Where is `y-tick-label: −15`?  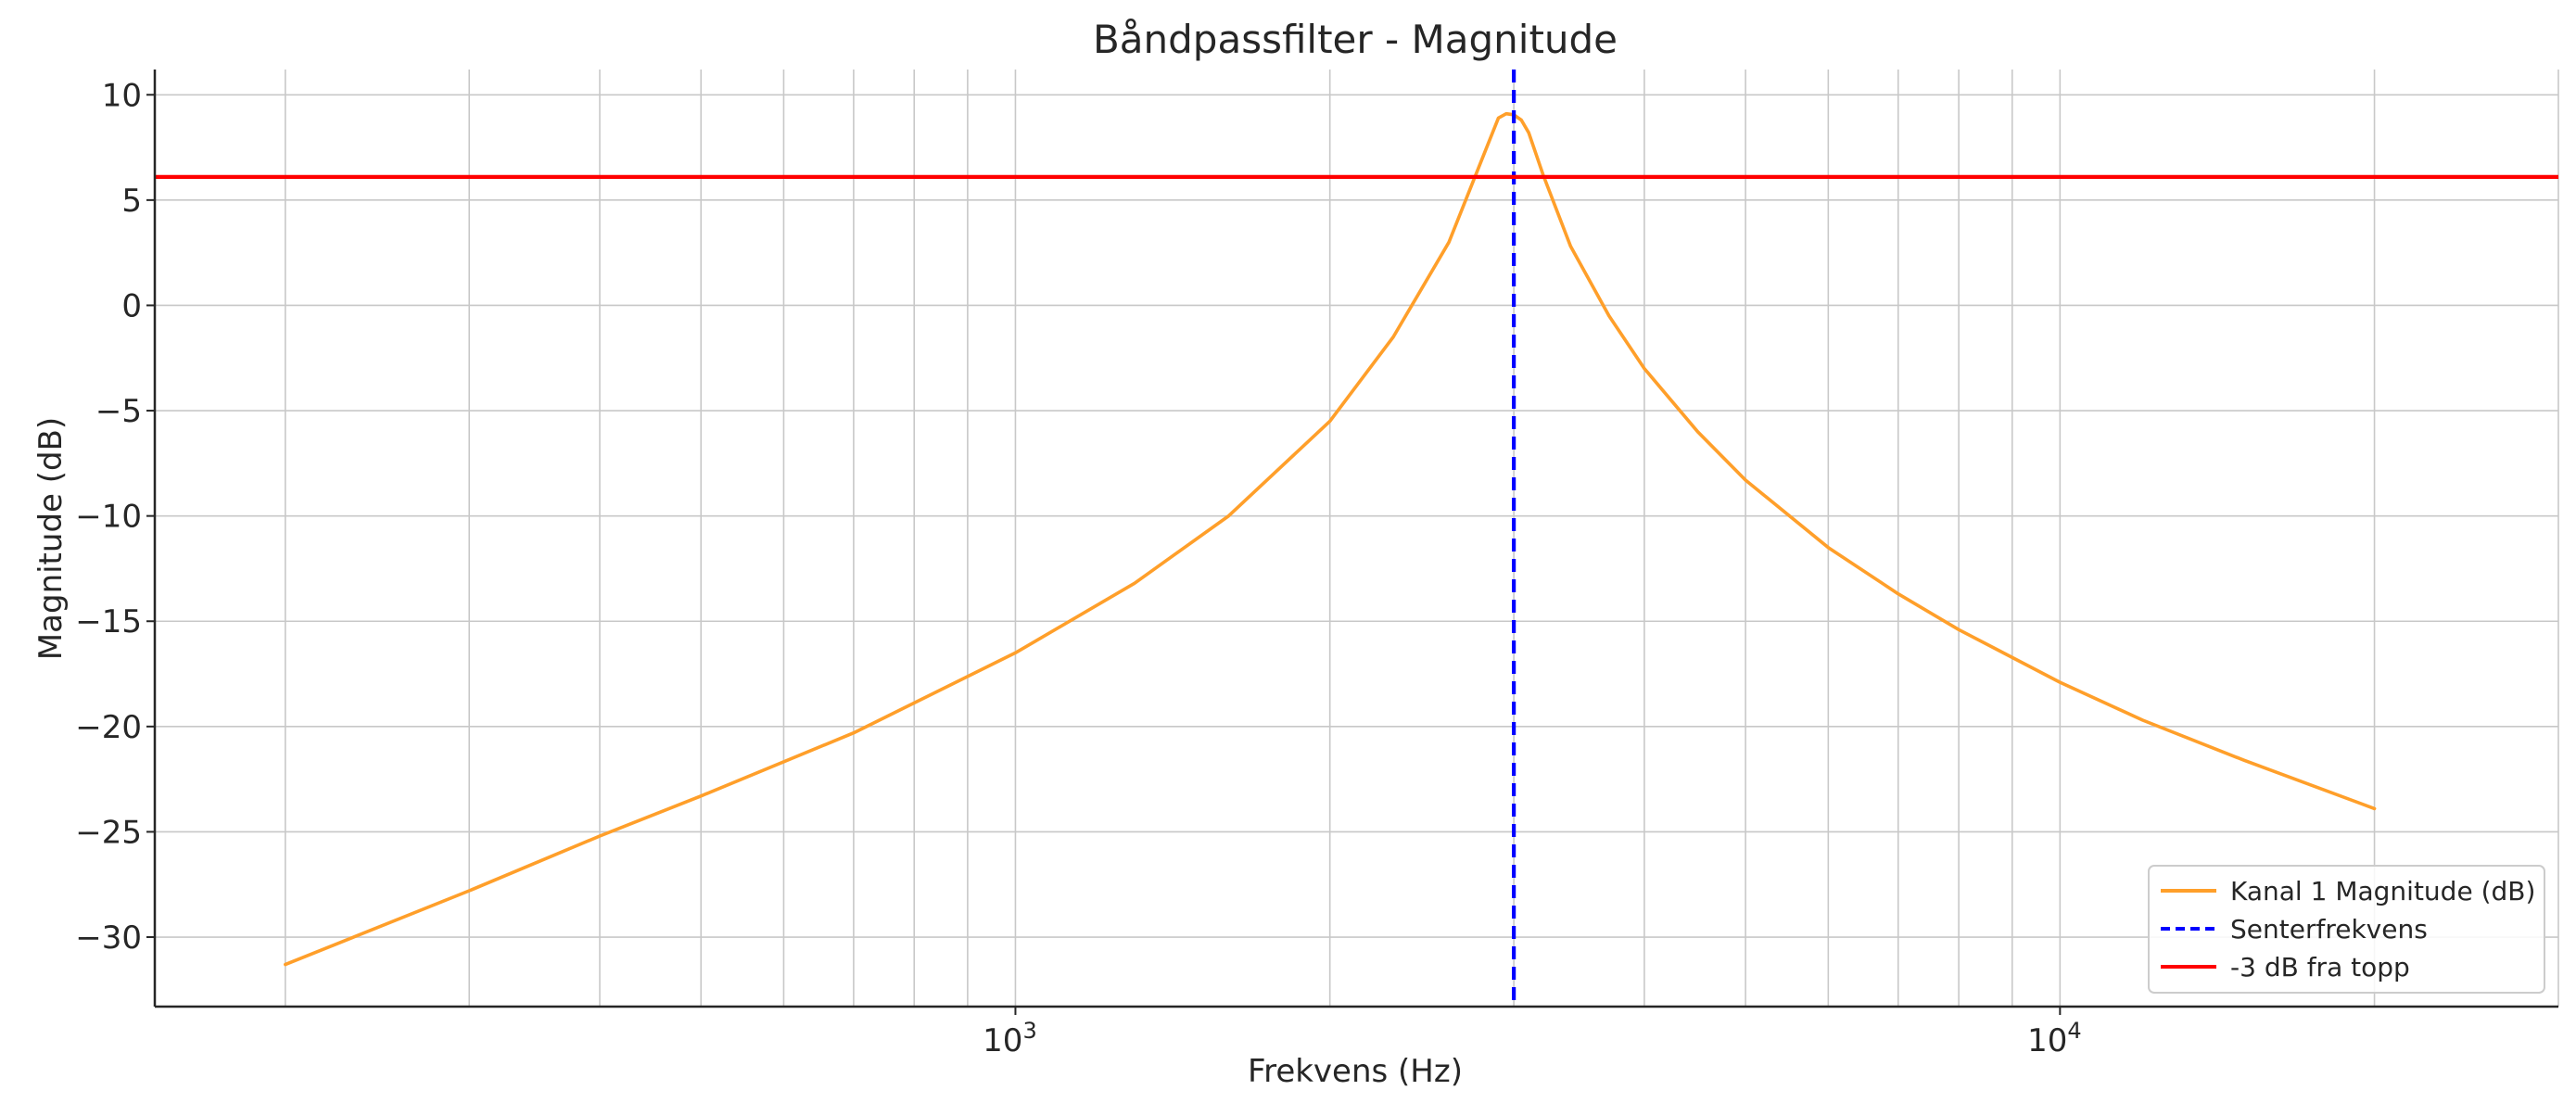
y-tick-label: −15 is located at coordinates (109, 621).